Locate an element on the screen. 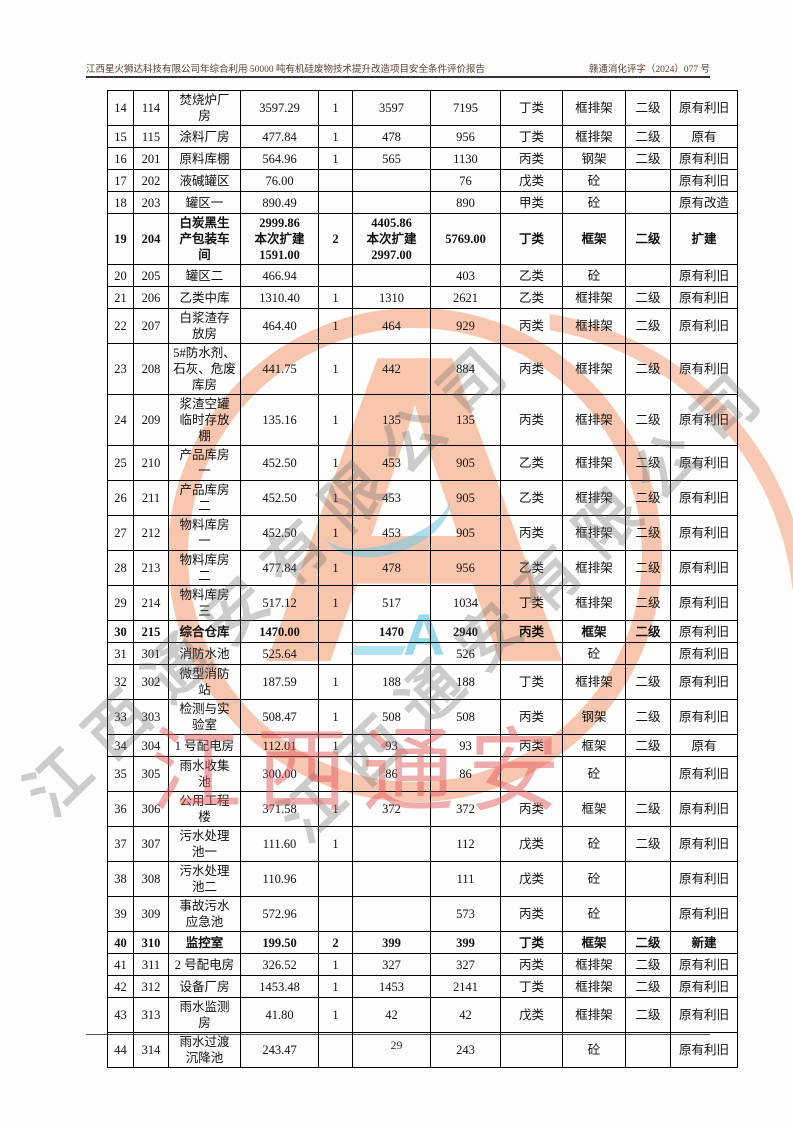  cell-area: 111.60 is located at coordinates (279, 844).